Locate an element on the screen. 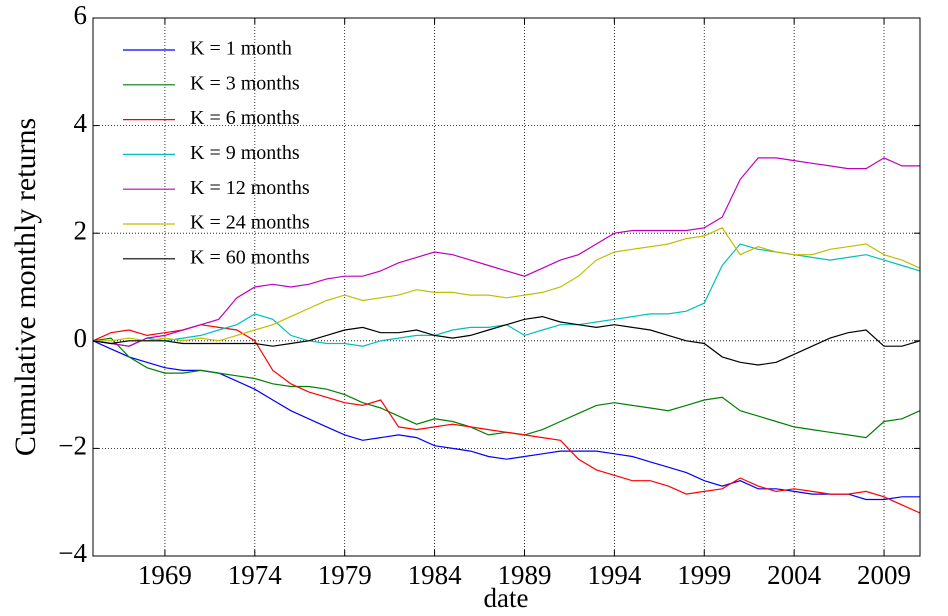 Image resolution: width=948 pixels, height=616 pixels. legend-label: K = 3 months is located at coordinates (245, 83).